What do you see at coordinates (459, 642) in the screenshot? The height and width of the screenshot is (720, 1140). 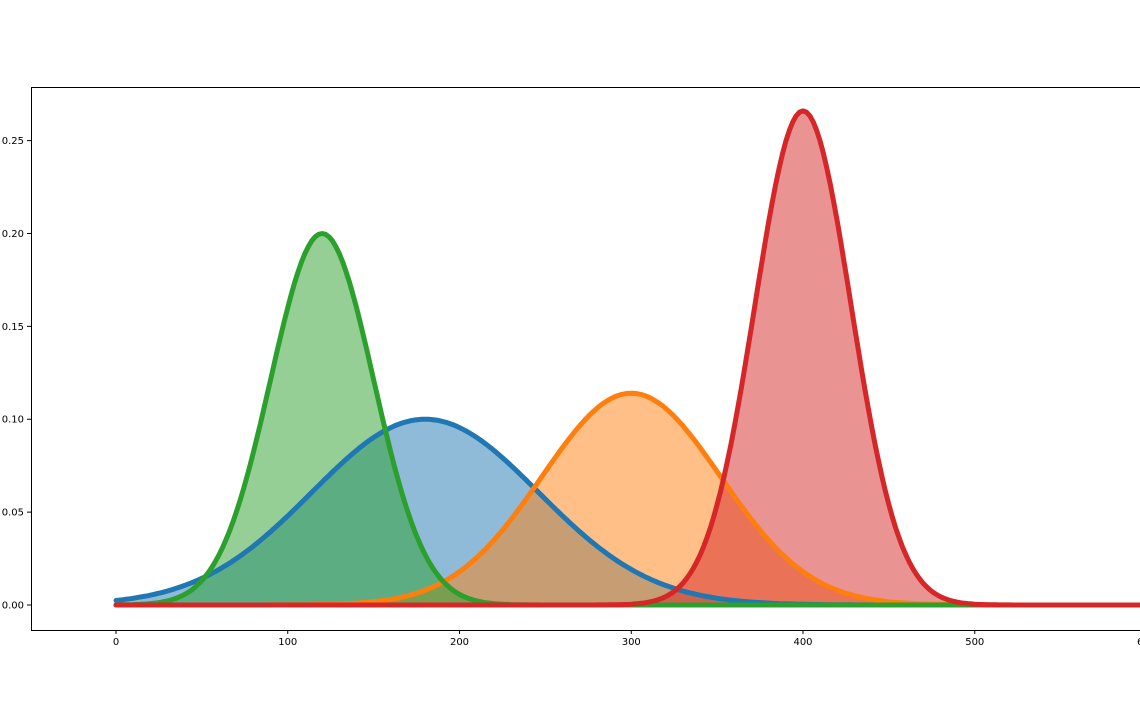 I see `x-tick-label: 200` at bounding box center [459, 642].